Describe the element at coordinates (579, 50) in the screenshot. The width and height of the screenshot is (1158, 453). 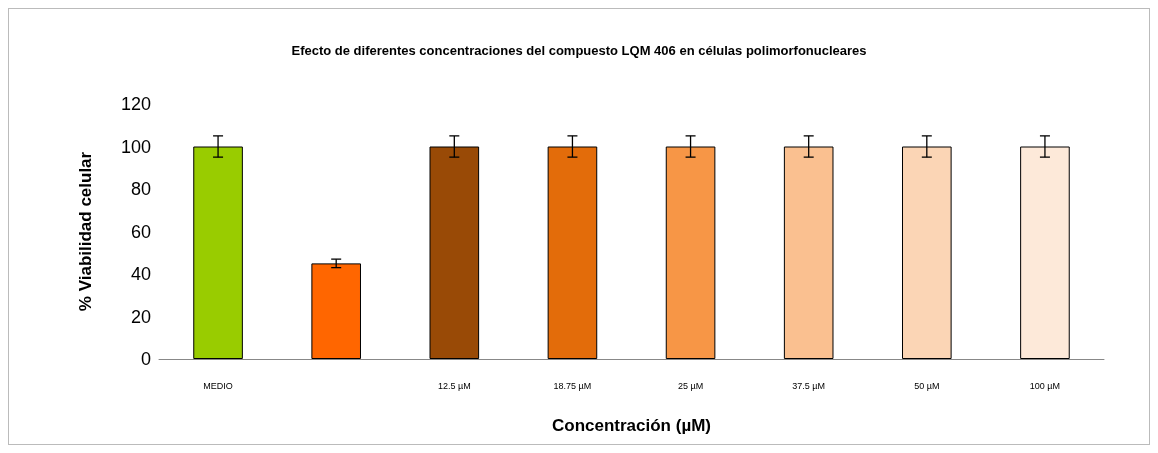
I see `chart-title: Efecto de diferentes concentraciones del compuesto LQM 406 en células polimorfonucleares` at that location.